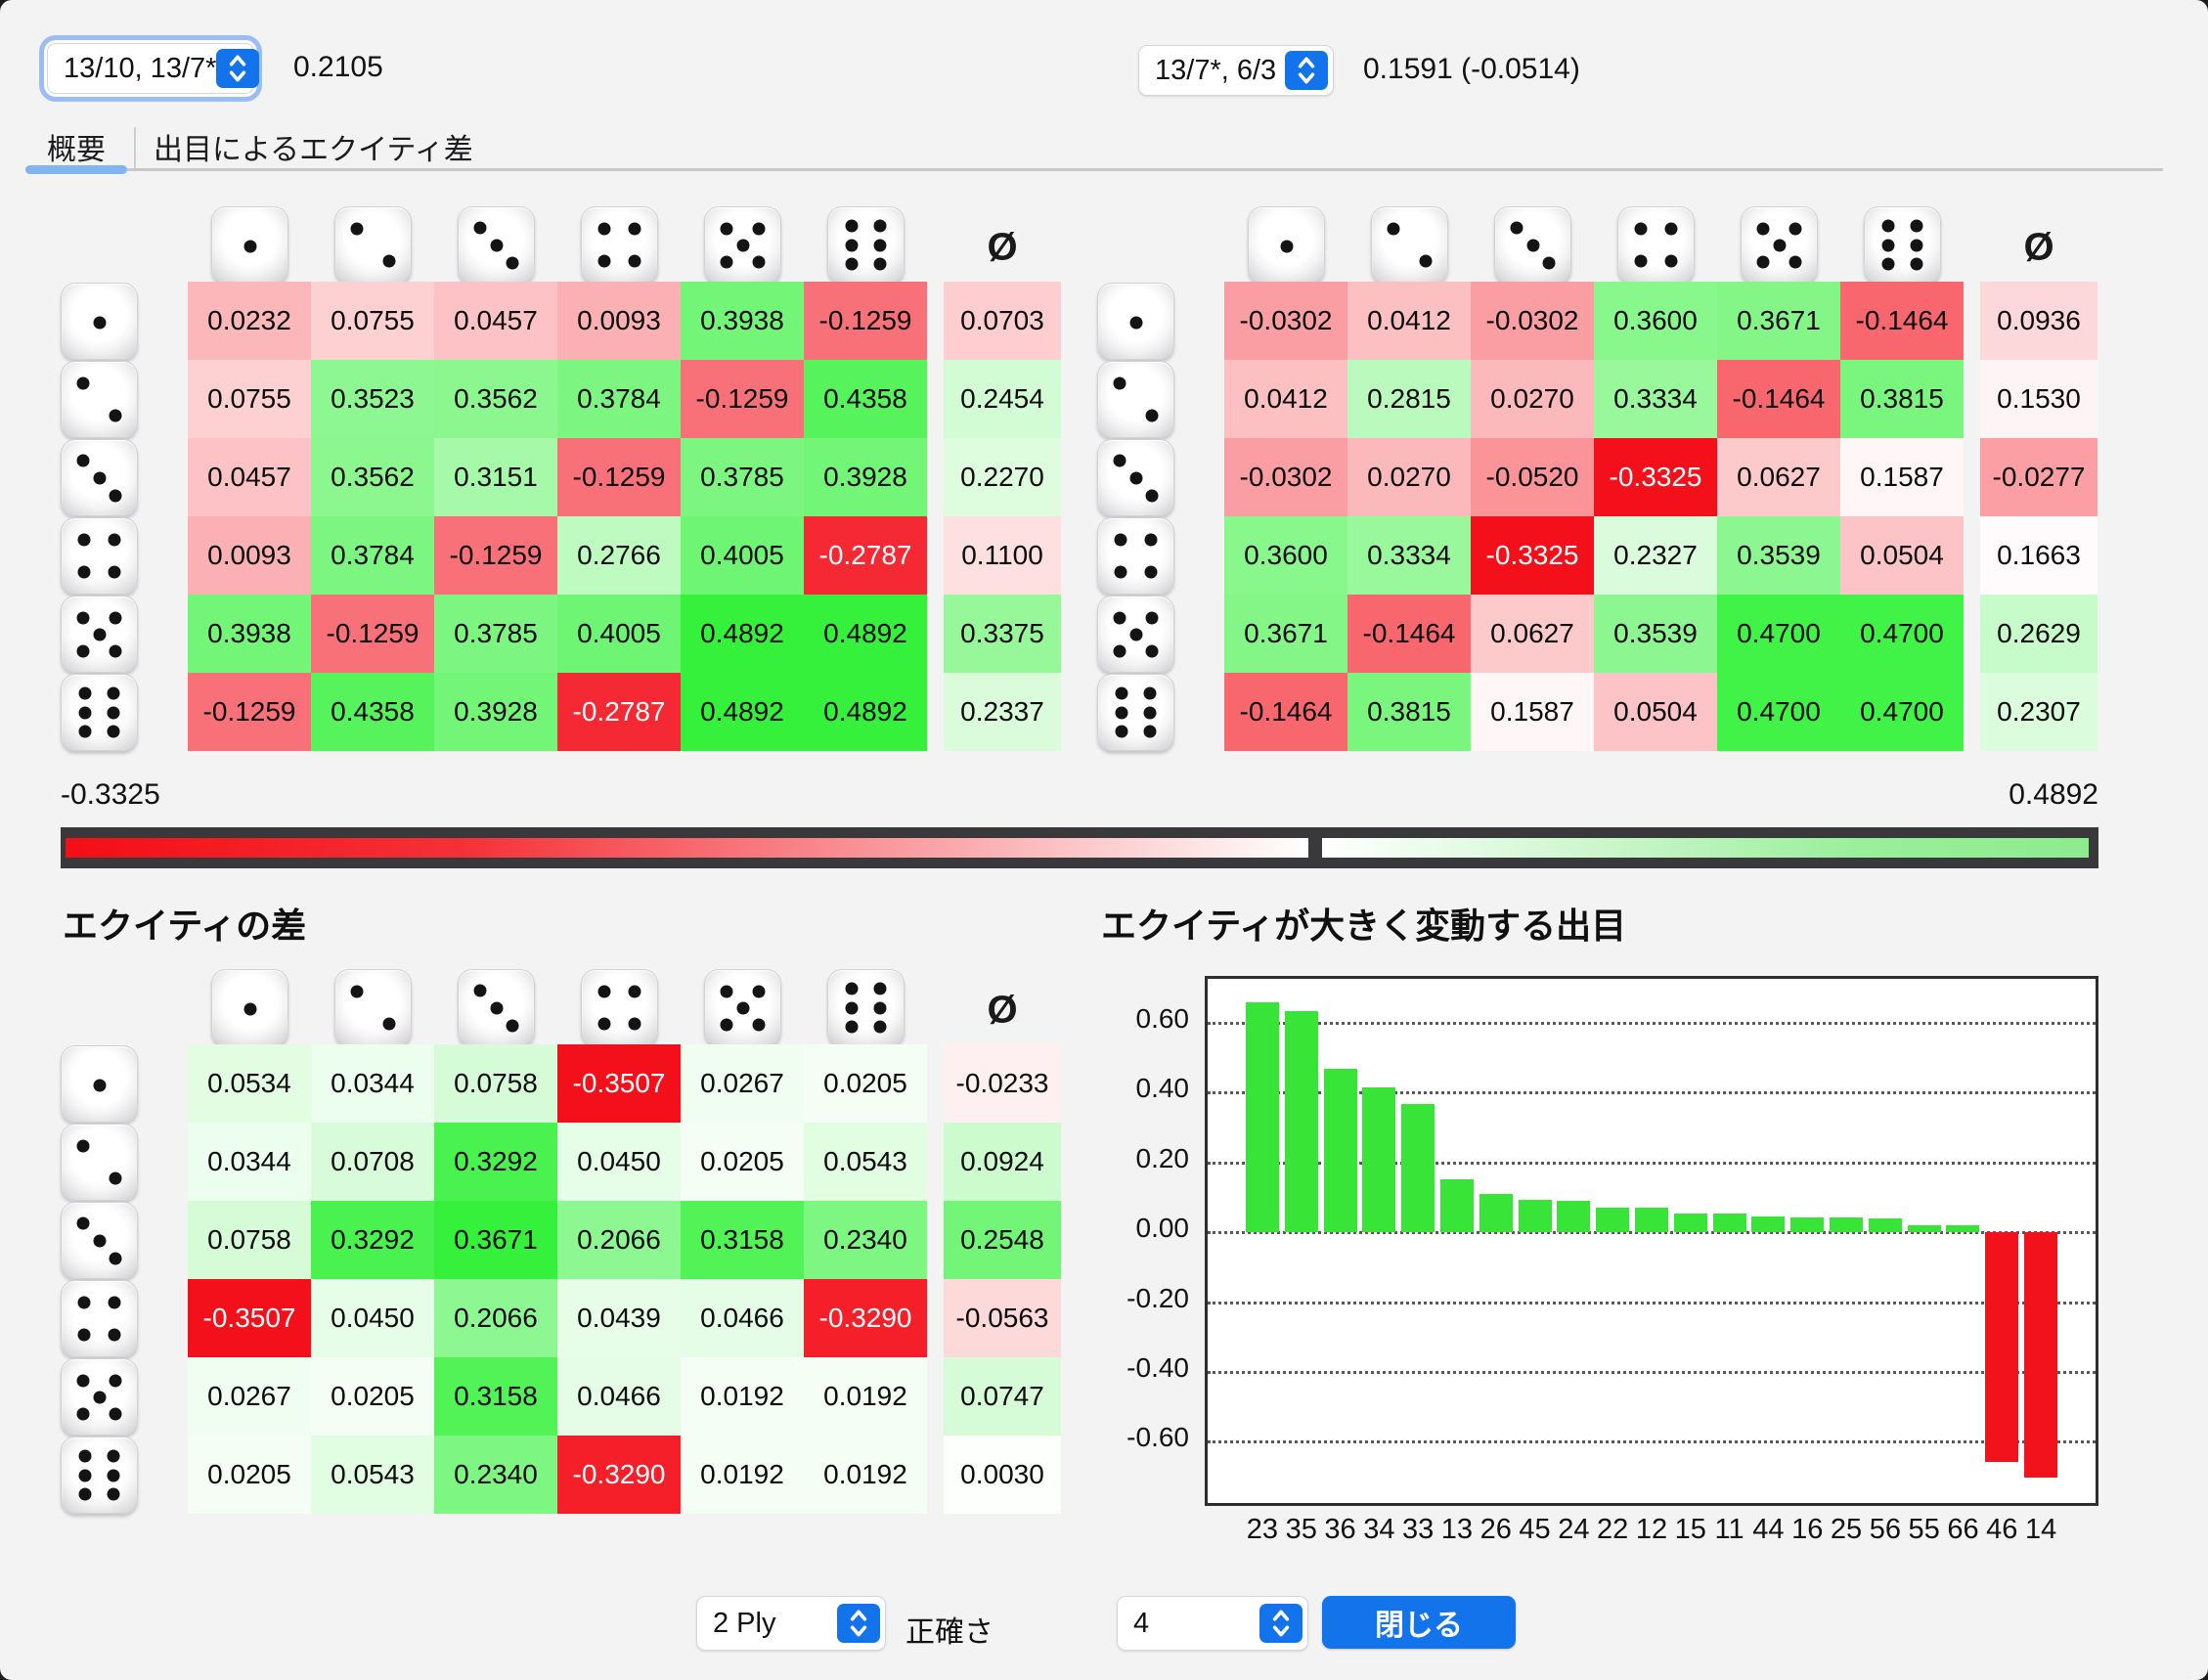 Image resolution: width=2208 pixels, height=1680 pixels. Describe the element at coordinates (619, 555) in the screenshot. I see `equity-cell: 0.2766` at that location.